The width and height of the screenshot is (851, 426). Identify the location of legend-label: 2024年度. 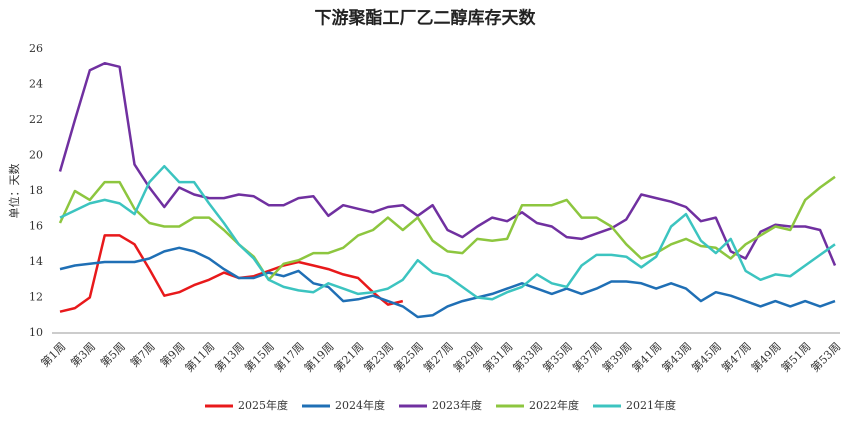
(360, 405).